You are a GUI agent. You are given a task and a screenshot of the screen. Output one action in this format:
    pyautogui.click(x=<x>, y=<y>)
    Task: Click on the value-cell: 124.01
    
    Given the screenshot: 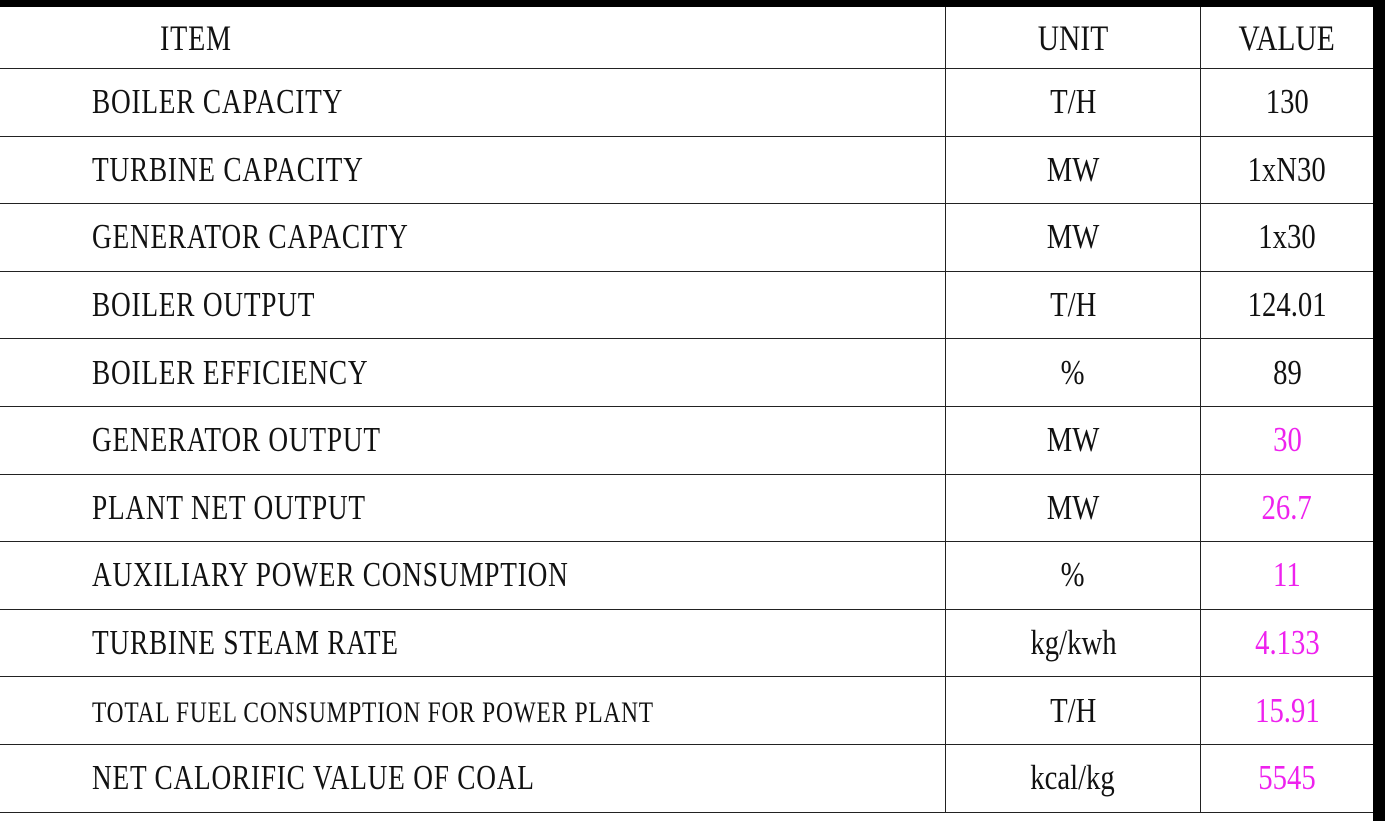 What is the action you would take?
    pyautogui.click(x=1286, y=305)
    